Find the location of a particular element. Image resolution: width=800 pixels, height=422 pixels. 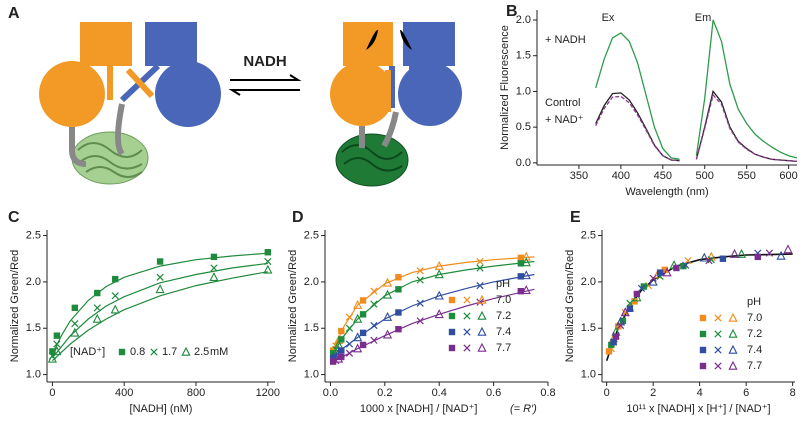

series-label: + NADH is located at coordinates (565, 40).